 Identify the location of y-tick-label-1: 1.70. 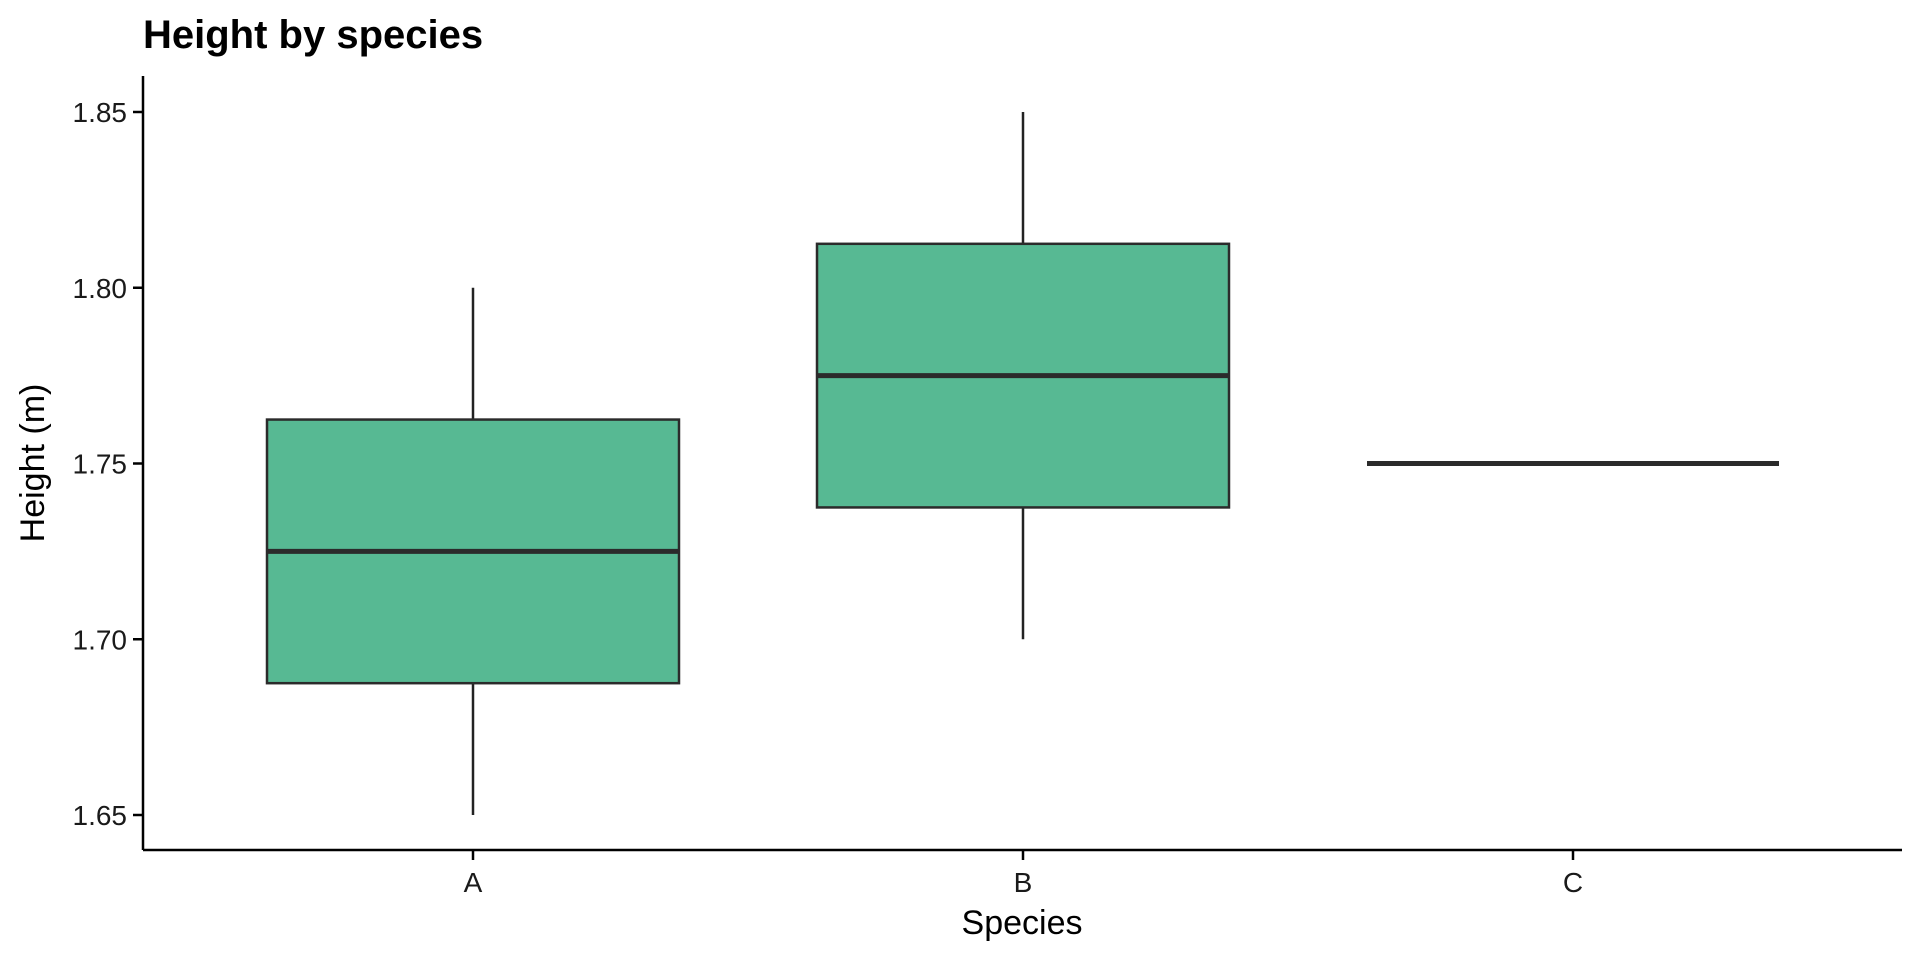
(100, 639).